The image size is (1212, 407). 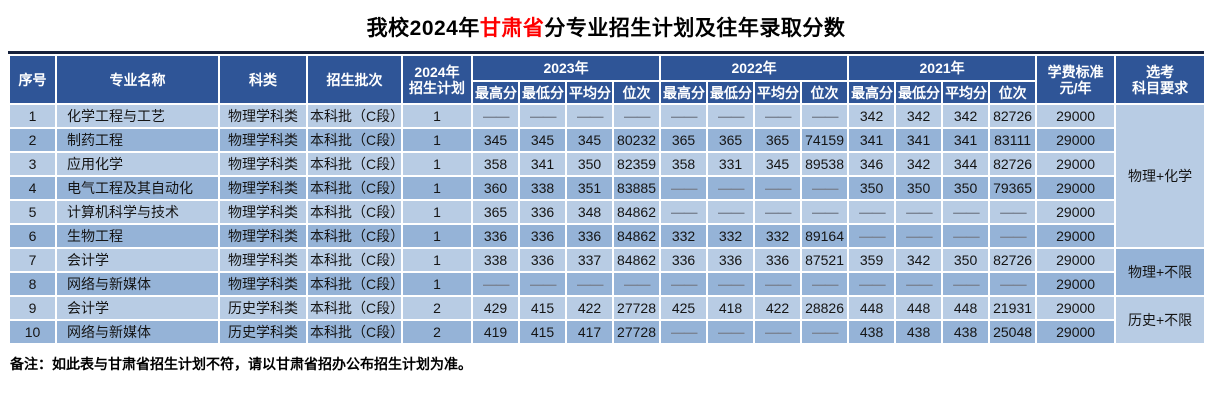 What do you see at coordinates (1160, 87) in the screenshot?
I see `subjects-header-line2: 科目要求` at bounding box center [1160, 87].